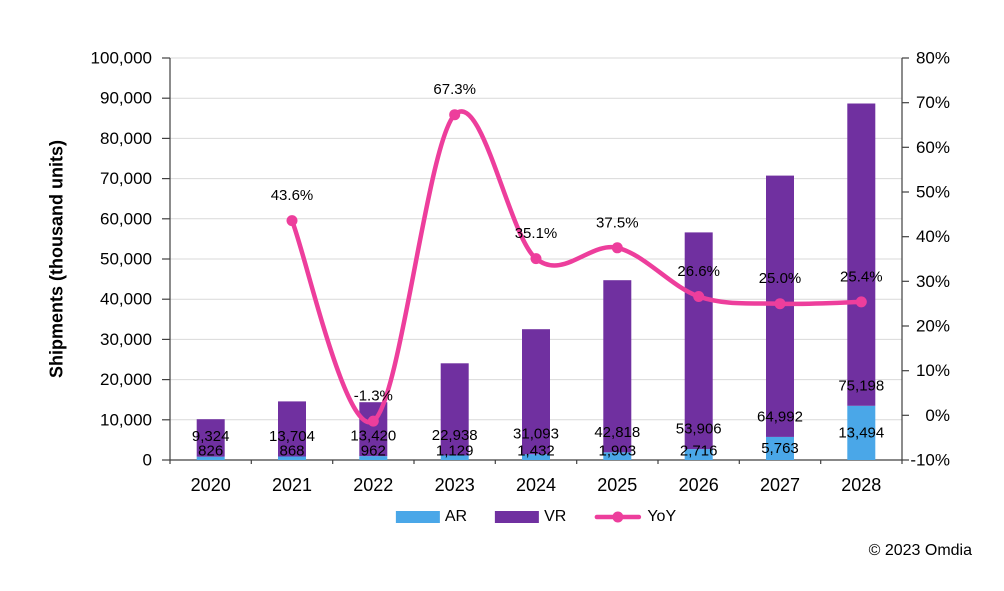 The image size is (1004, 591). What do you see at coordinates (617, 432) in the screenshot?
I see `vr-data-label: 42,818` at bounding box center [617, 432].